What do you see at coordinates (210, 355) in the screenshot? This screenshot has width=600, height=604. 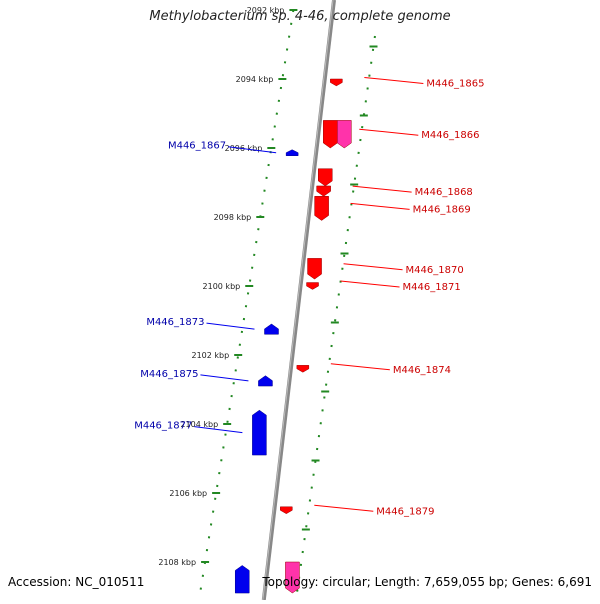 I see `kbp-tick-label: 2102 kbp` at bounding box center [210, 355].